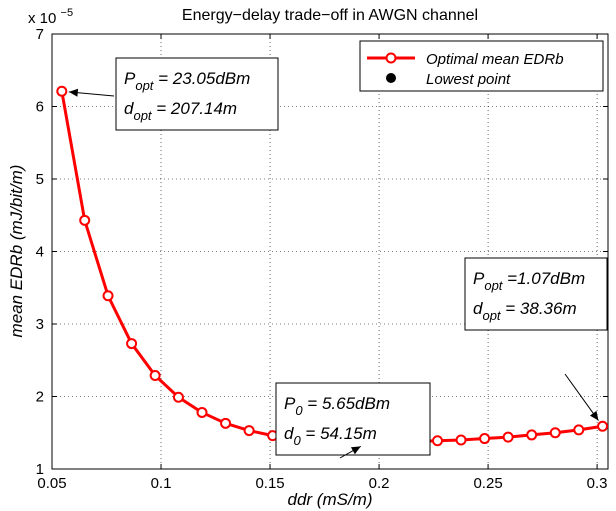  I want to click on y-tick-label: 6, so click(40, 107).